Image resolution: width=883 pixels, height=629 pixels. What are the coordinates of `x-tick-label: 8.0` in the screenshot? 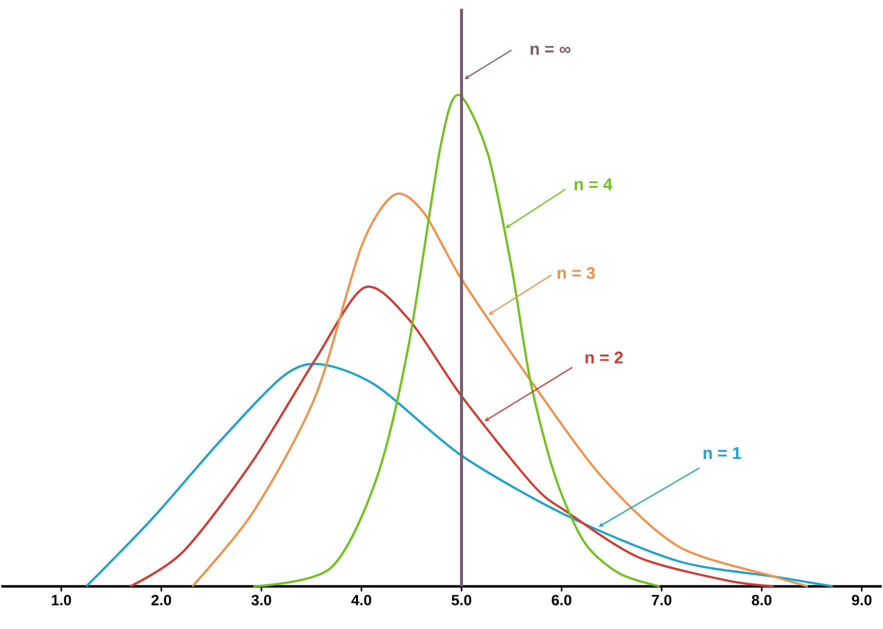 It's located at (762, 600).